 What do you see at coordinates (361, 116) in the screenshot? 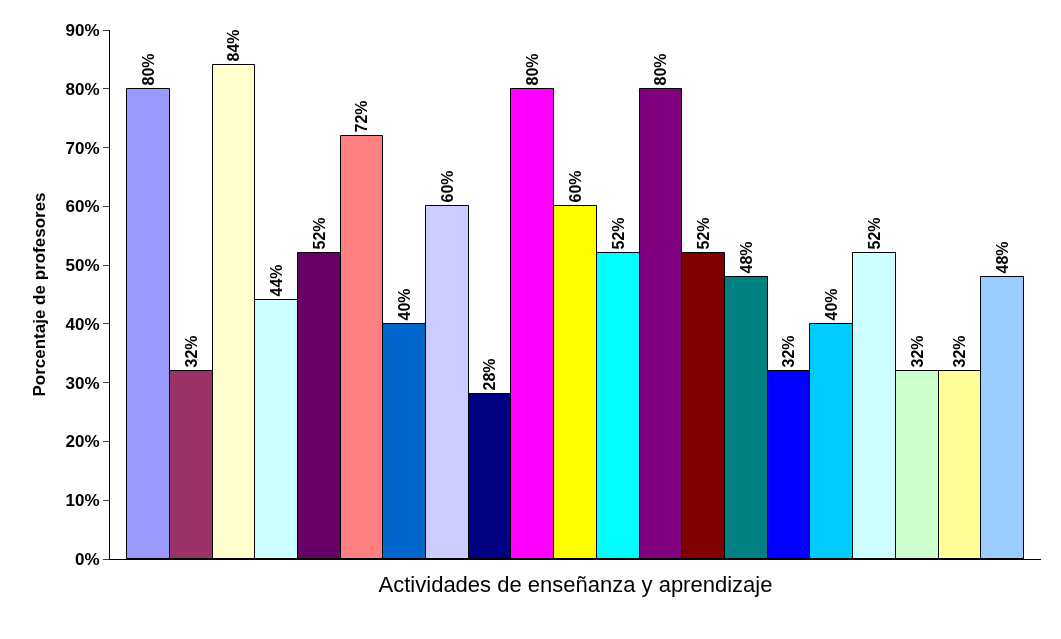
I see `data-label: 72%` at bounding box center [361, 116].